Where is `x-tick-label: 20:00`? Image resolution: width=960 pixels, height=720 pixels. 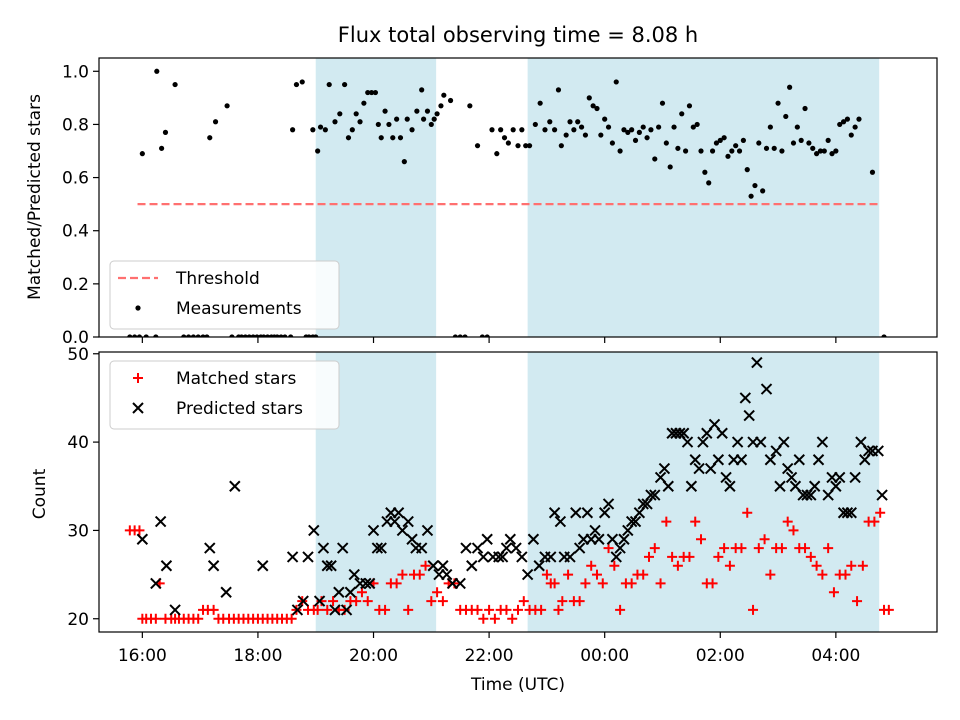
x-tick-label: 20:00 is located at coordinates (373, 656).